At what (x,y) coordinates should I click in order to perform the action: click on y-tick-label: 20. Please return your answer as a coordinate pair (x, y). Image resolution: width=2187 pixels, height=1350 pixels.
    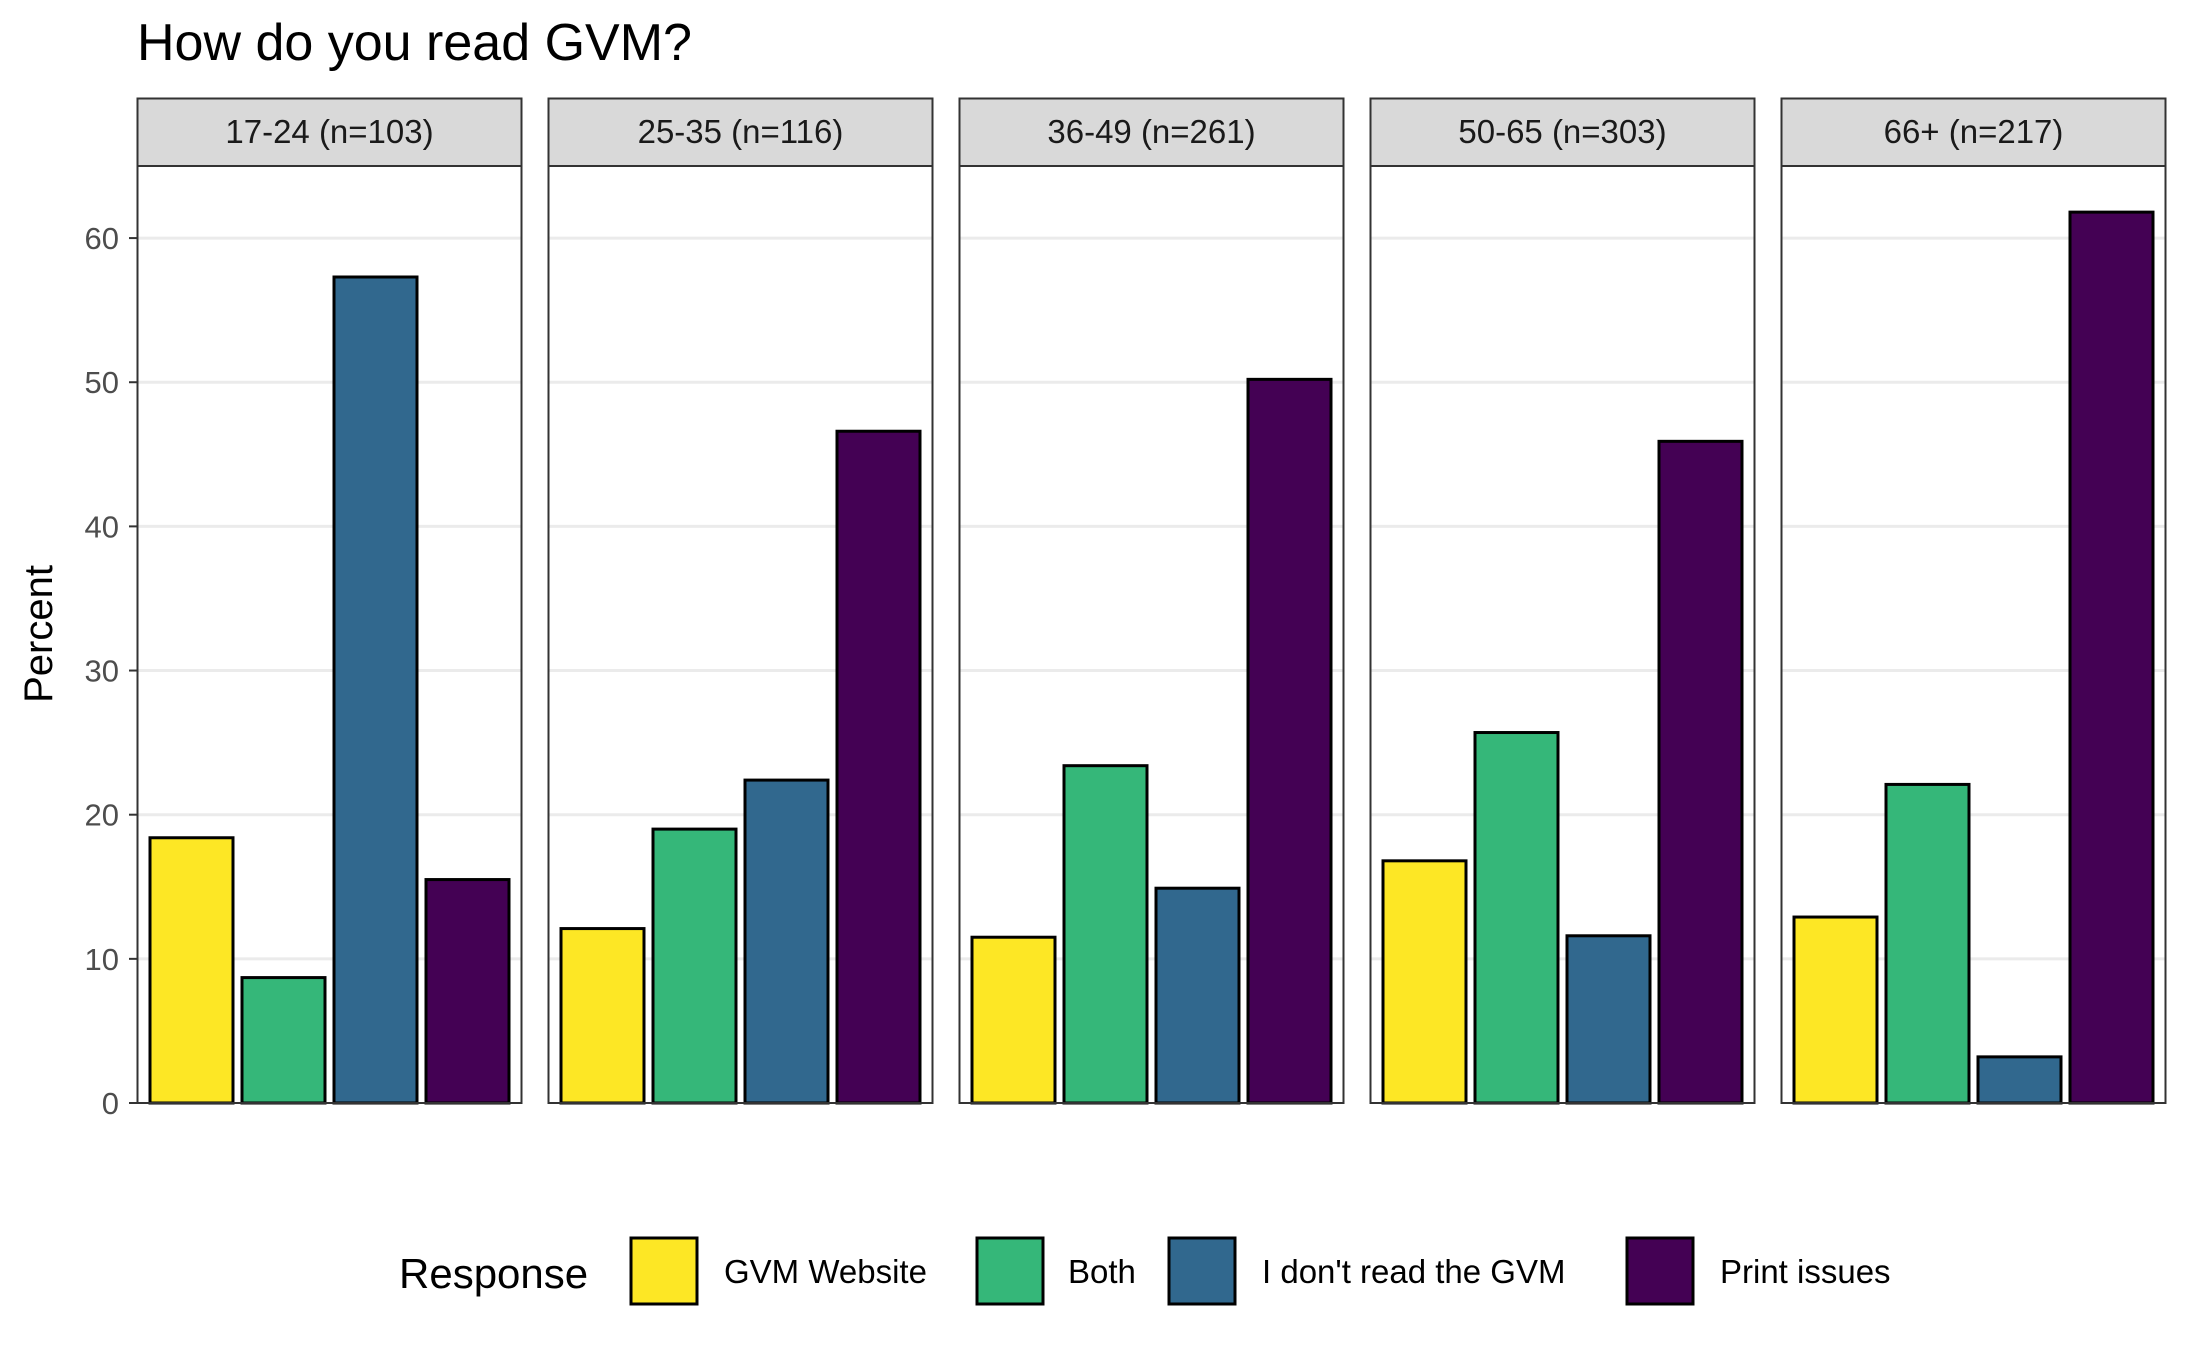
    Looking at the image, I should click on (102, 815).